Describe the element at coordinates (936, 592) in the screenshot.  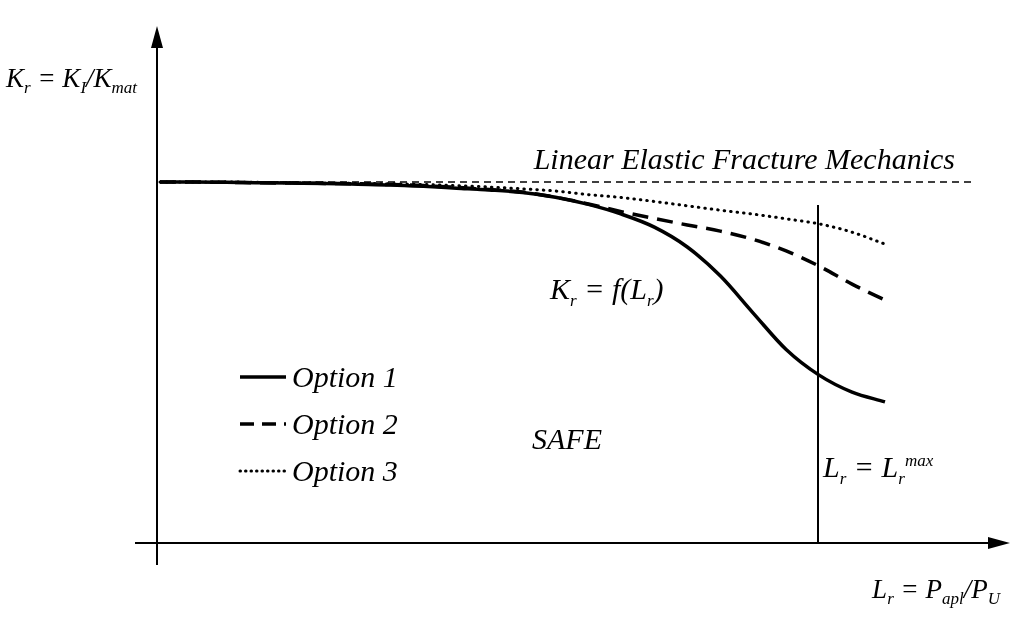
I see `x-axis-title: L$_{r}$ = P$_{apl}$/P$_{U}$` at that location.